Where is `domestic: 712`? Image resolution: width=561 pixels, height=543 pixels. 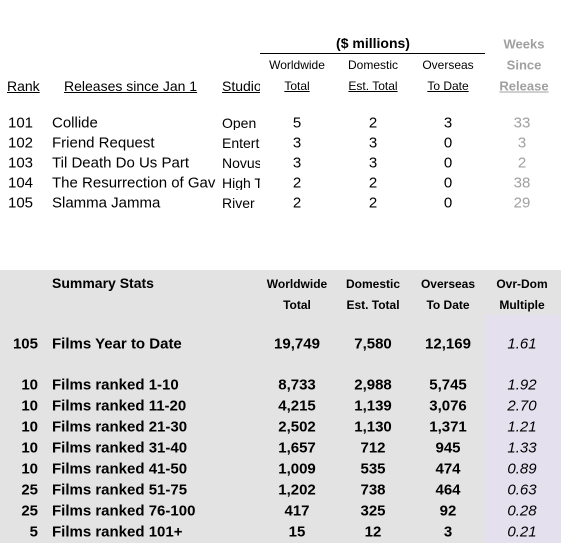 domestic: 712 is located at coordinates (373, 448).